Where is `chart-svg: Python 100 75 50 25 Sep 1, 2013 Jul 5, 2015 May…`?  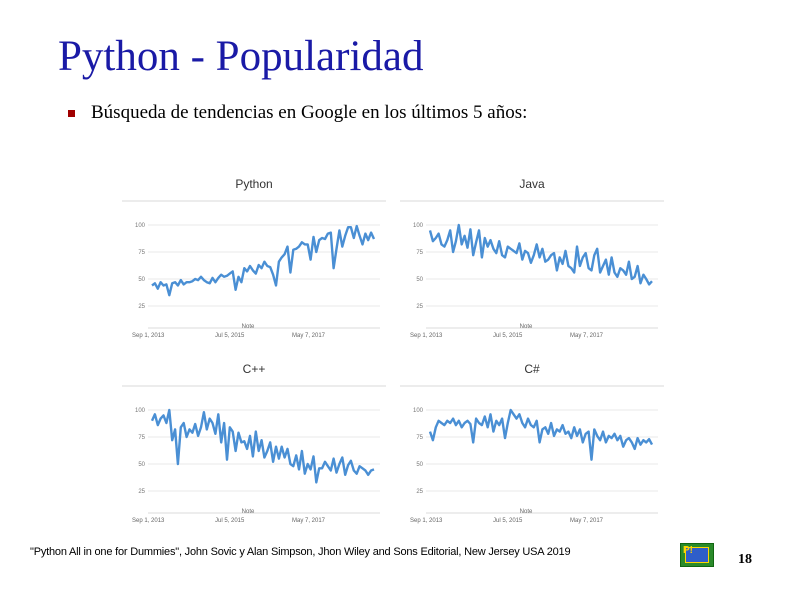
chart-svg: Python 100 75 50 25 Sep 1, 2013 Jul 5, 2015 May… is located at coordinates (254, 258).